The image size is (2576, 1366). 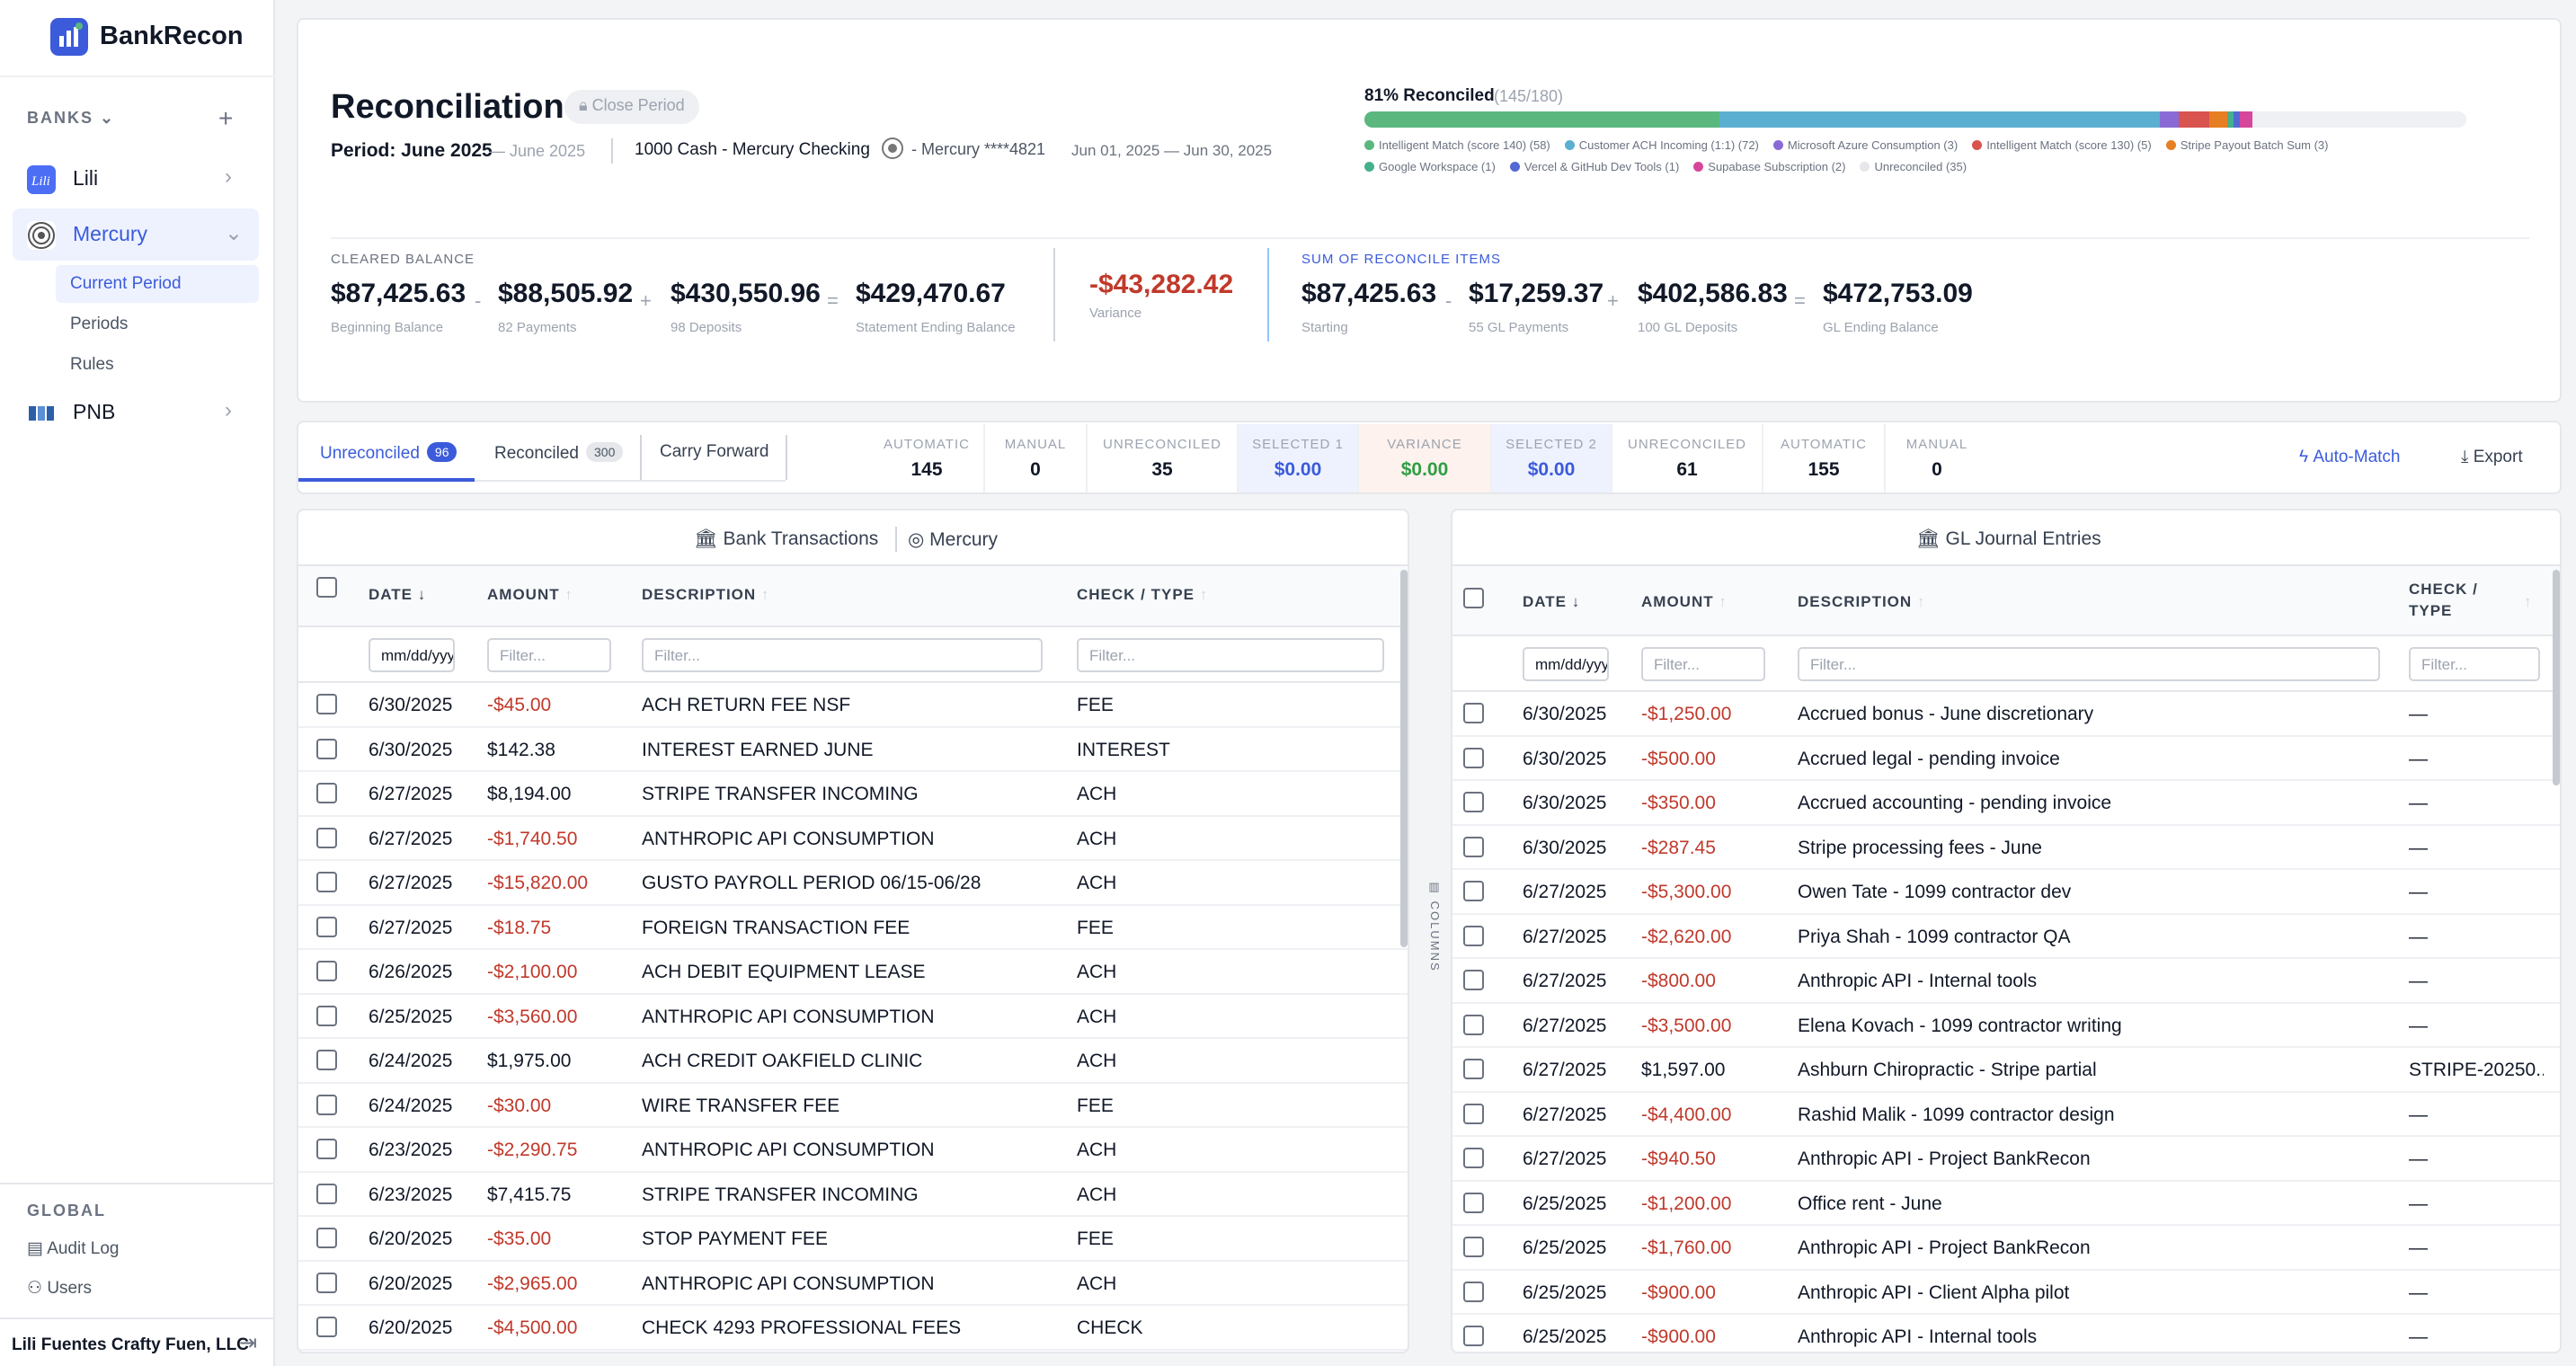 What do you see at coordinates (92, 364) in the screenshot?
I see `sidebar-sub-rules: Rules` at bounding box center [92, 364].